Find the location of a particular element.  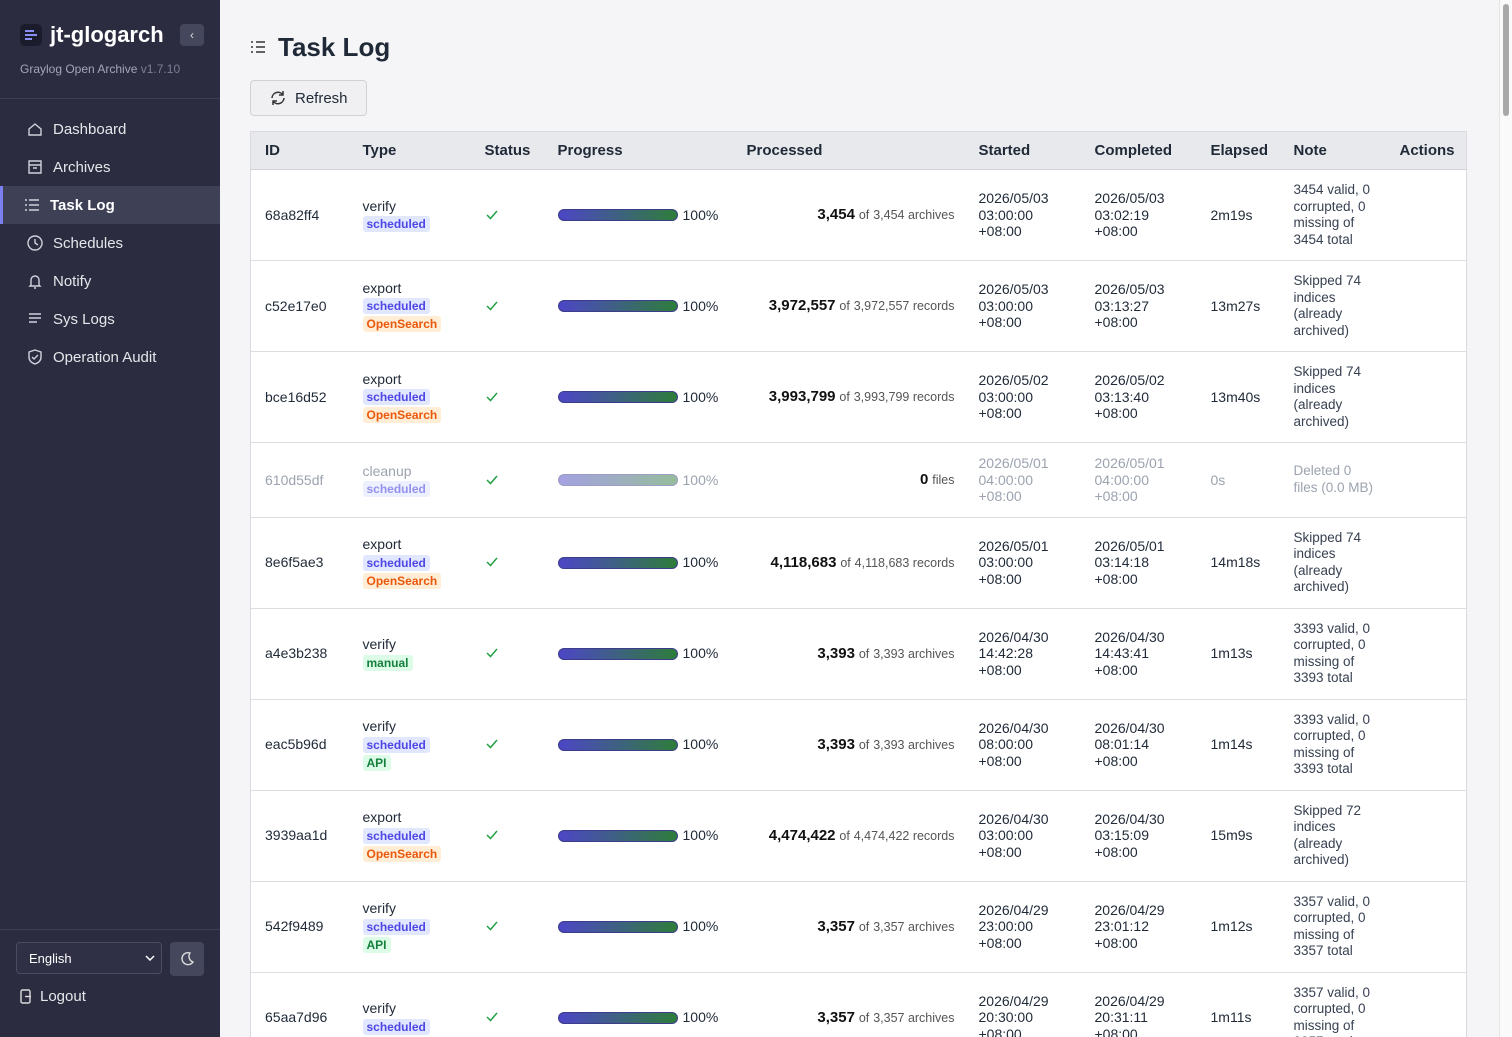

note: Skipped 72 indices (already archived) is located at coordinates (1332, 836).